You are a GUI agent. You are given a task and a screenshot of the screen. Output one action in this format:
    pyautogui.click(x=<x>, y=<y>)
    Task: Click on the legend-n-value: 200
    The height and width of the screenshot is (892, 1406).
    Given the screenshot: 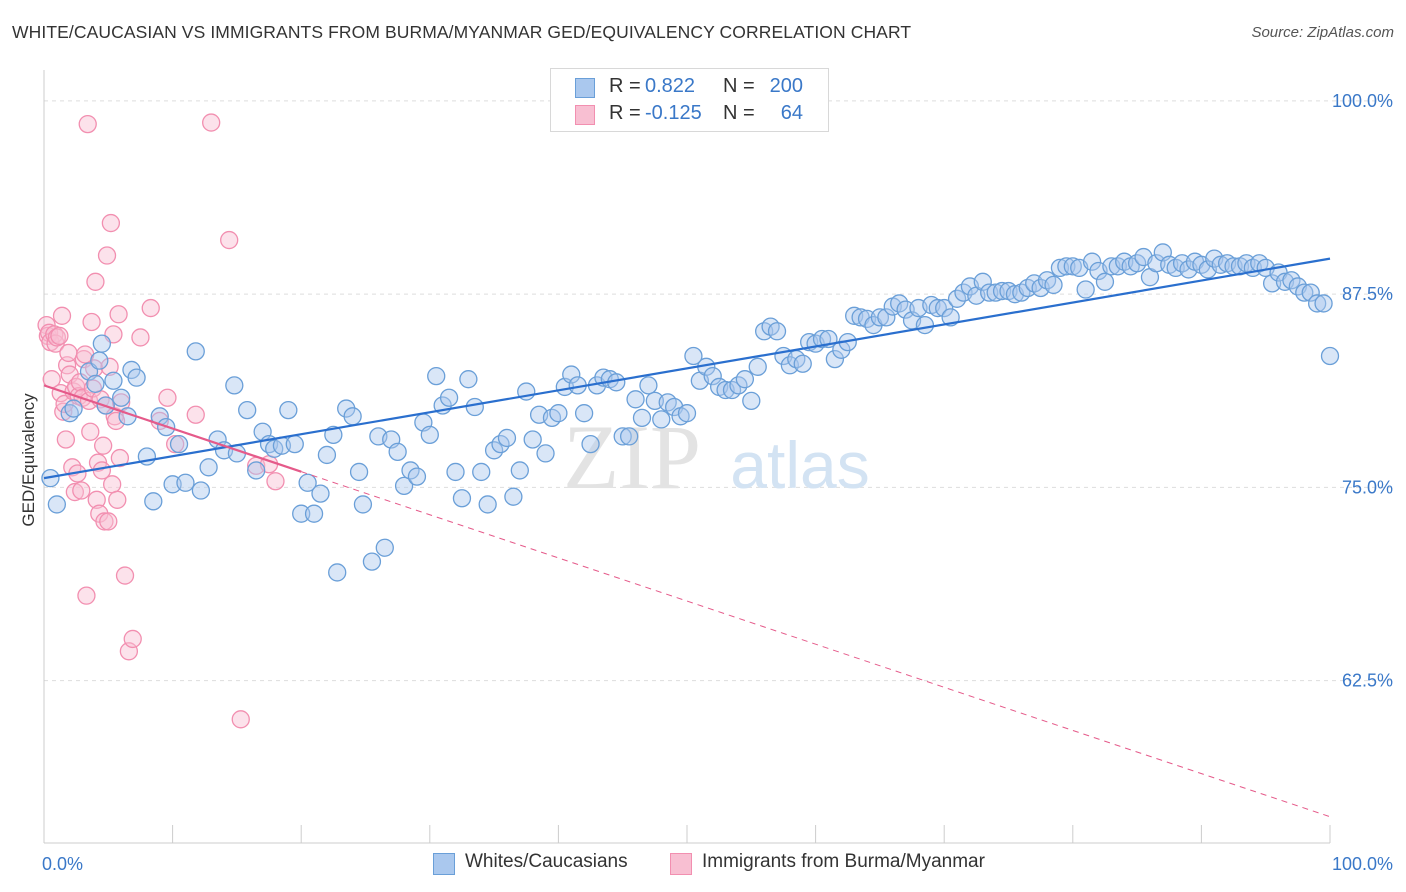 What is the action you would take?
    pyautogui.click(x=786, y=86)
    